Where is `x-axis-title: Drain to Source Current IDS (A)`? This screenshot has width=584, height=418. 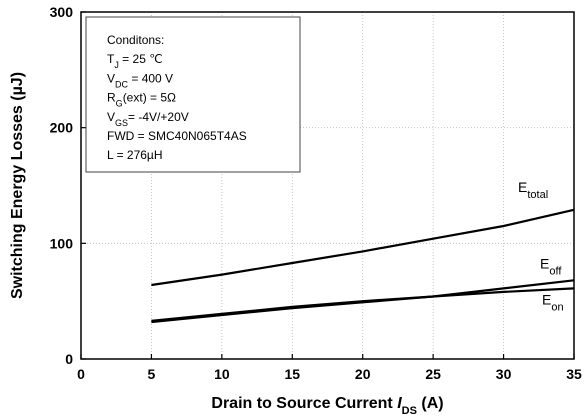 x-axis-title: Drain to Source Current IDS (A) is located at coordinates (327, 406).